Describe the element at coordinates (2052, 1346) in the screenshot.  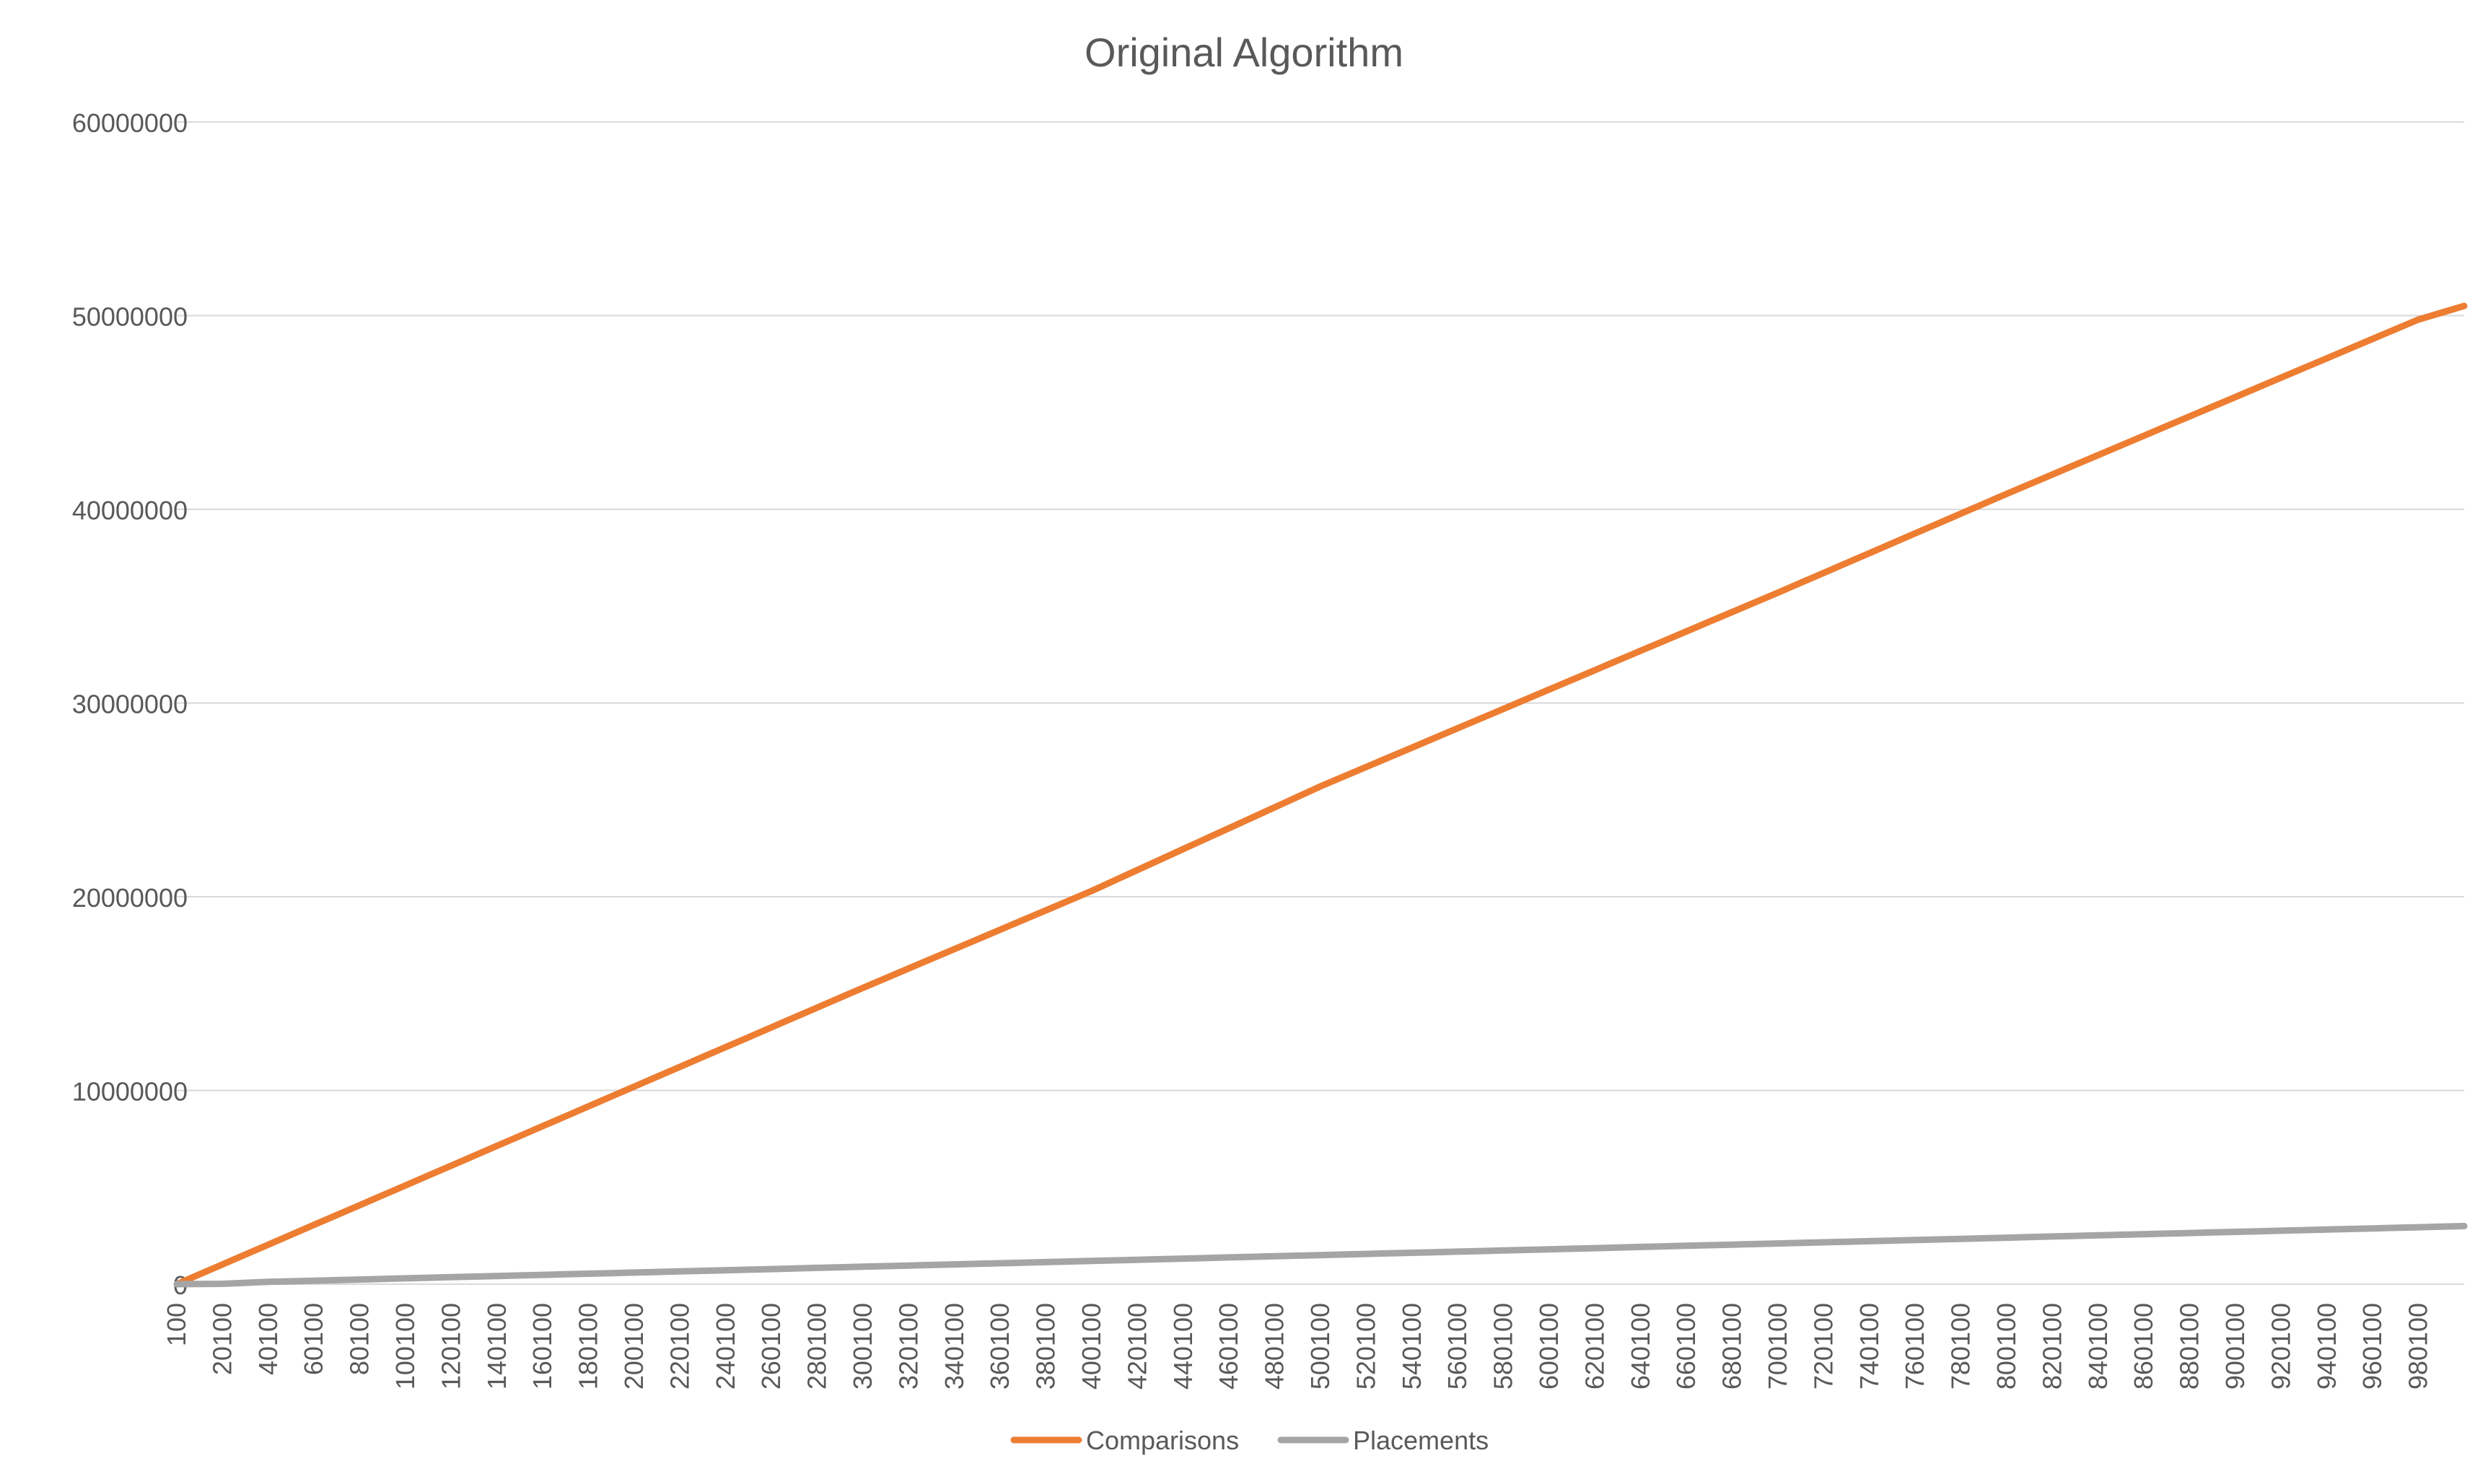
I see `x-tick-label: 820100` at that location.